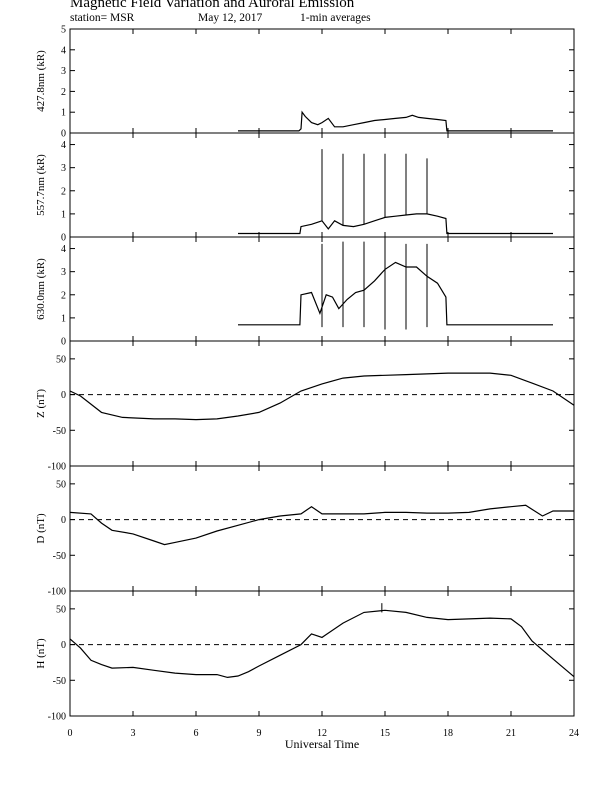 The height and width of the screenshot is (792, 612). I want to click on x-tick-label: 0, so click(70, 733).